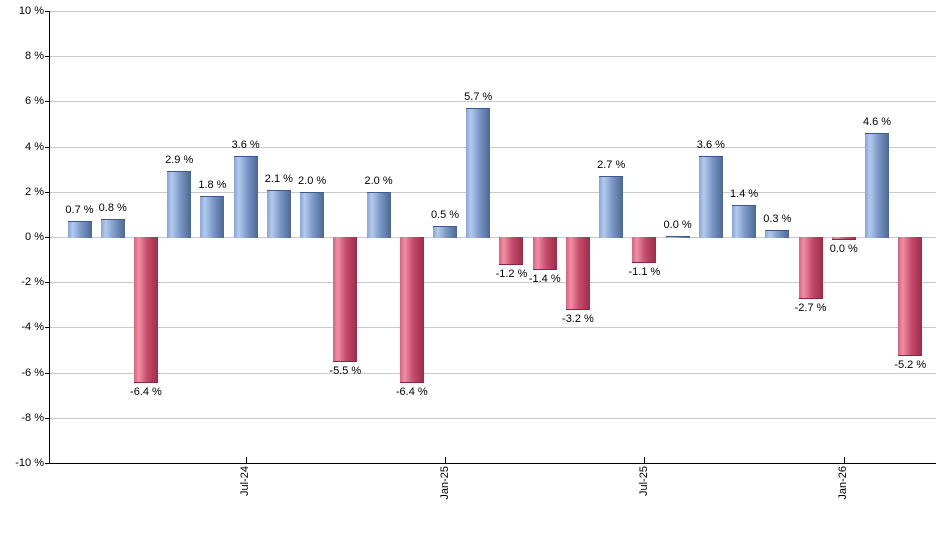  Describe the element at coordinates (32, 373) in the screenshot. I see `y-axis-label: -6 %` at that location.